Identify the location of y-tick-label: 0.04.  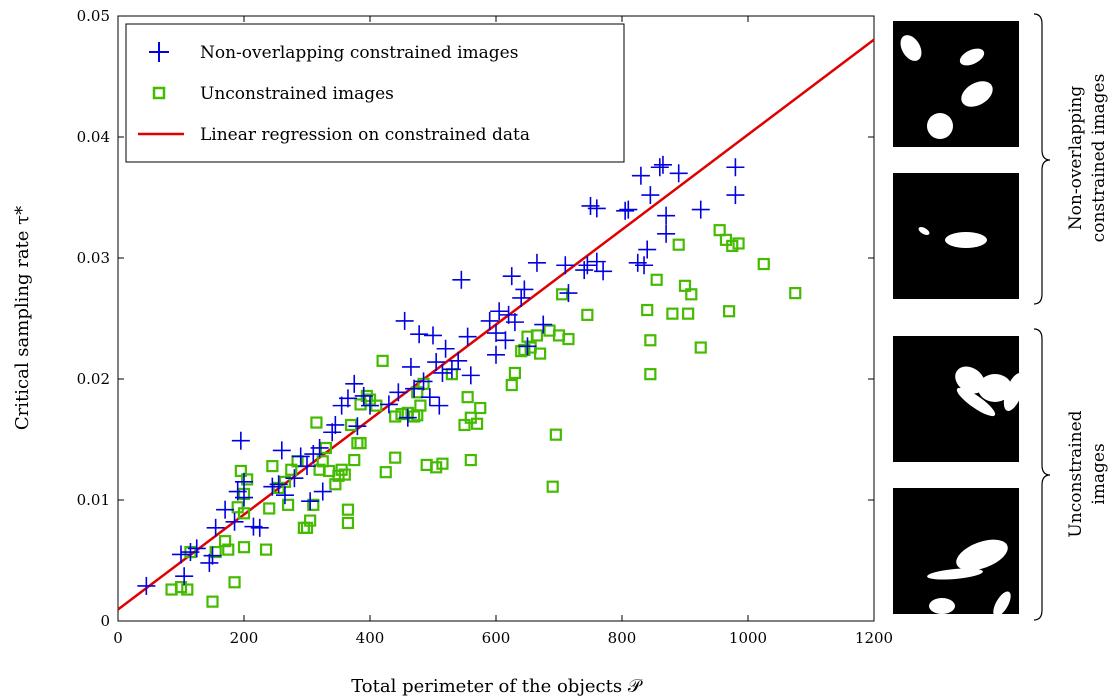
(93, 137).